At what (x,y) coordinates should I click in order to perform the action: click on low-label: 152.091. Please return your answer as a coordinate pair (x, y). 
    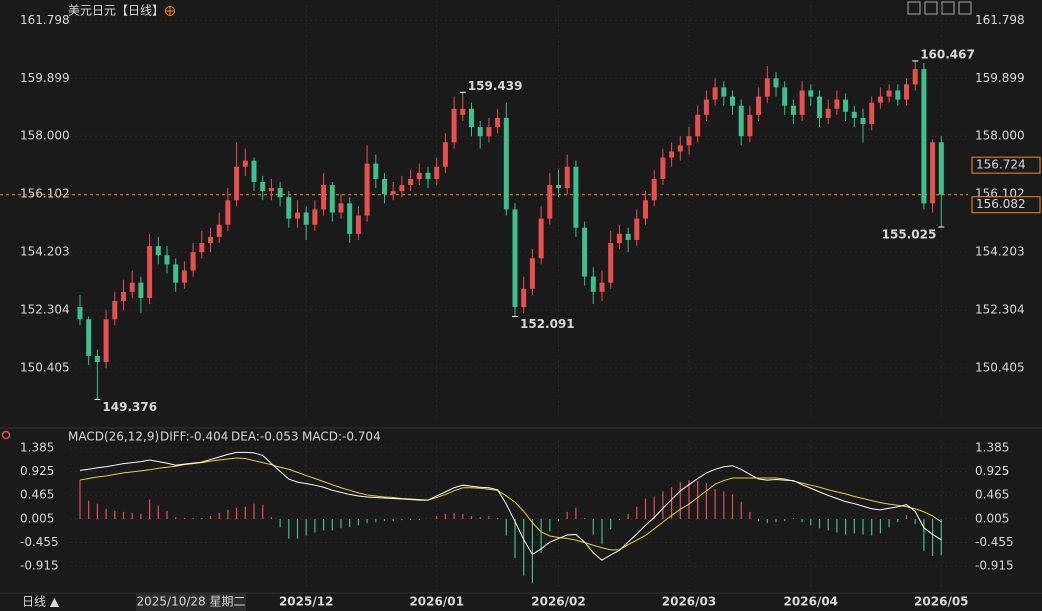
    Looking at the image, I should click on (547, 324).